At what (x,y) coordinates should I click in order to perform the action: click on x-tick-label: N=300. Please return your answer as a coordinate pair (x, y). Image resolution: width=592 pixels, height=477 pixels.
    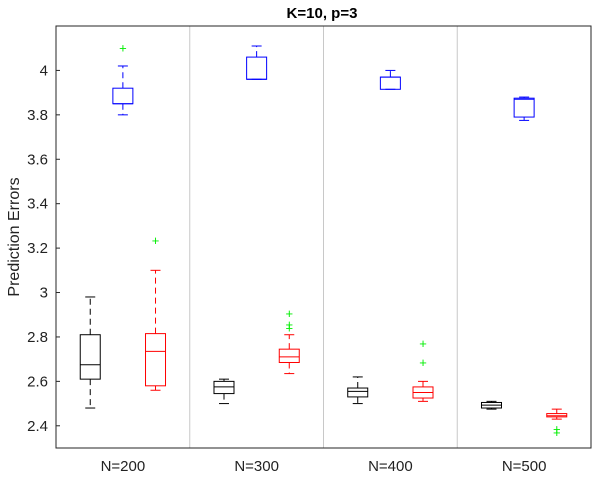
    Looking at the image, I should click on (256, 466).